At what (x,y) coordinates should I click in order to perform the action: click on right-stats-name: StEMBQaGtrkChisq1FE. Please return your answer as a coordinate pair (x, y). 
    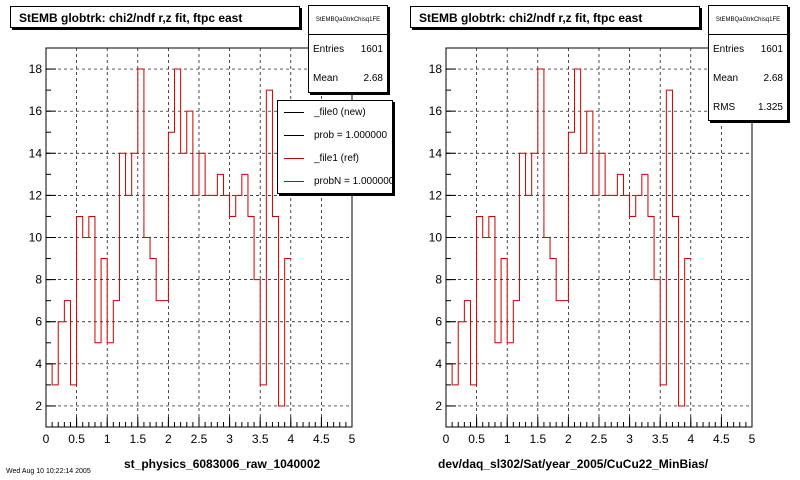
    Looking at the image, I should click on (748, 20).